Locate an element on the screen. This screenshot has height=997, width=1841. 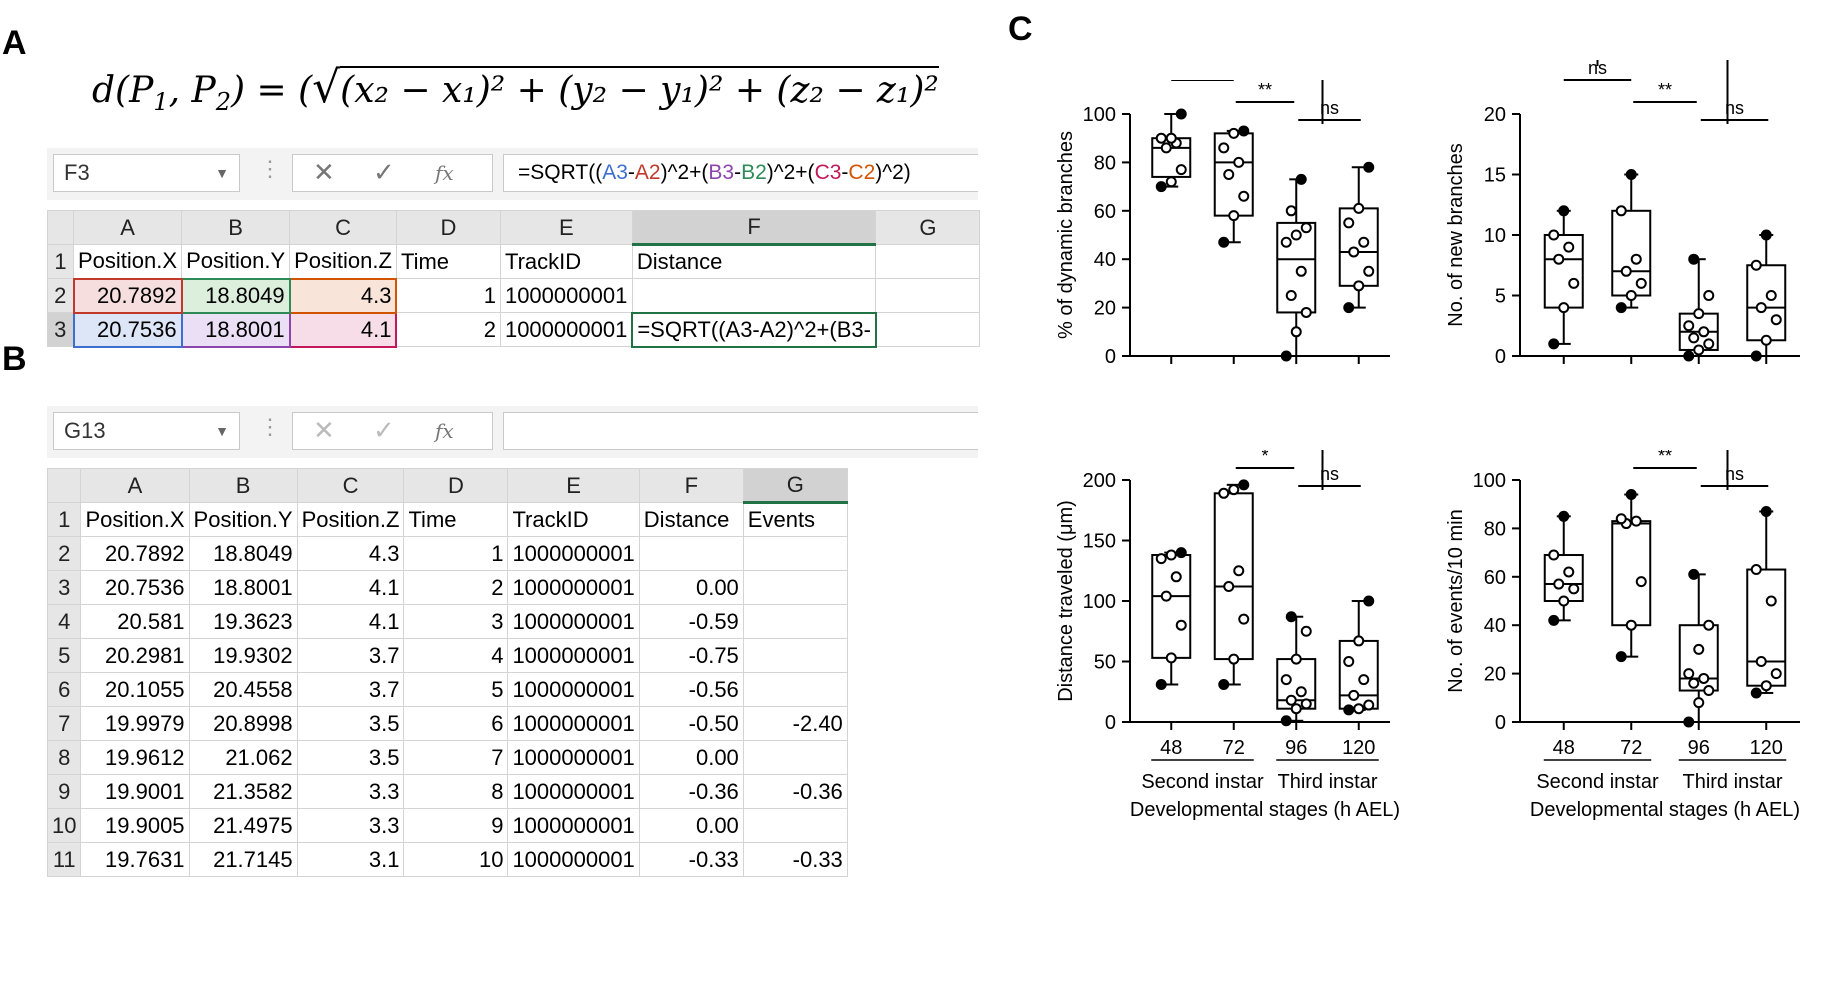
cell: -0.56 is located at coordinates (691, 689).